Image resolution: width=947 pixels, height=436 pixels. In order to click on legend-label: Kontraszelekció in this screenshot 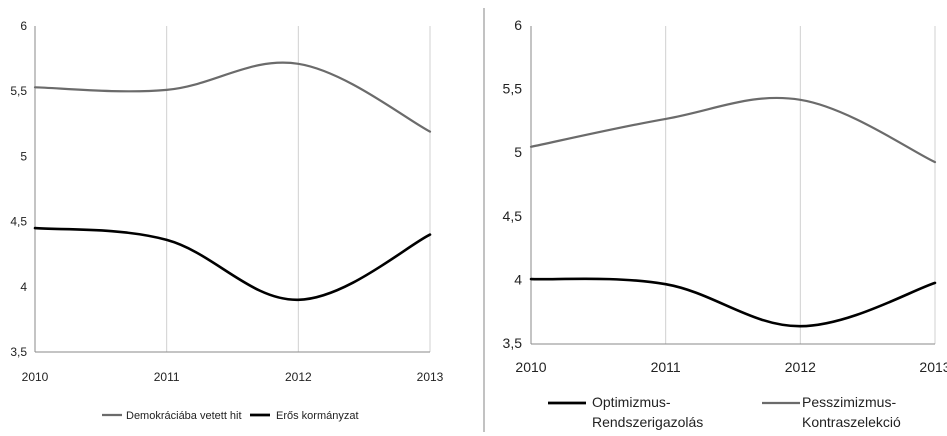, I will do `click(851, 422)`.